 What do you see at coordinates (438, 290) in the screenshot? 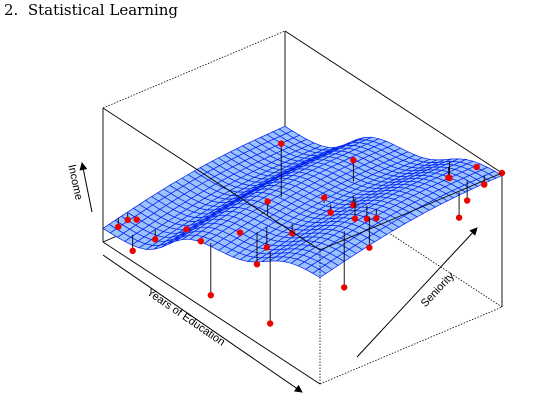
I see `y-axis-label: Seniority` at bounding box center [438, 290].